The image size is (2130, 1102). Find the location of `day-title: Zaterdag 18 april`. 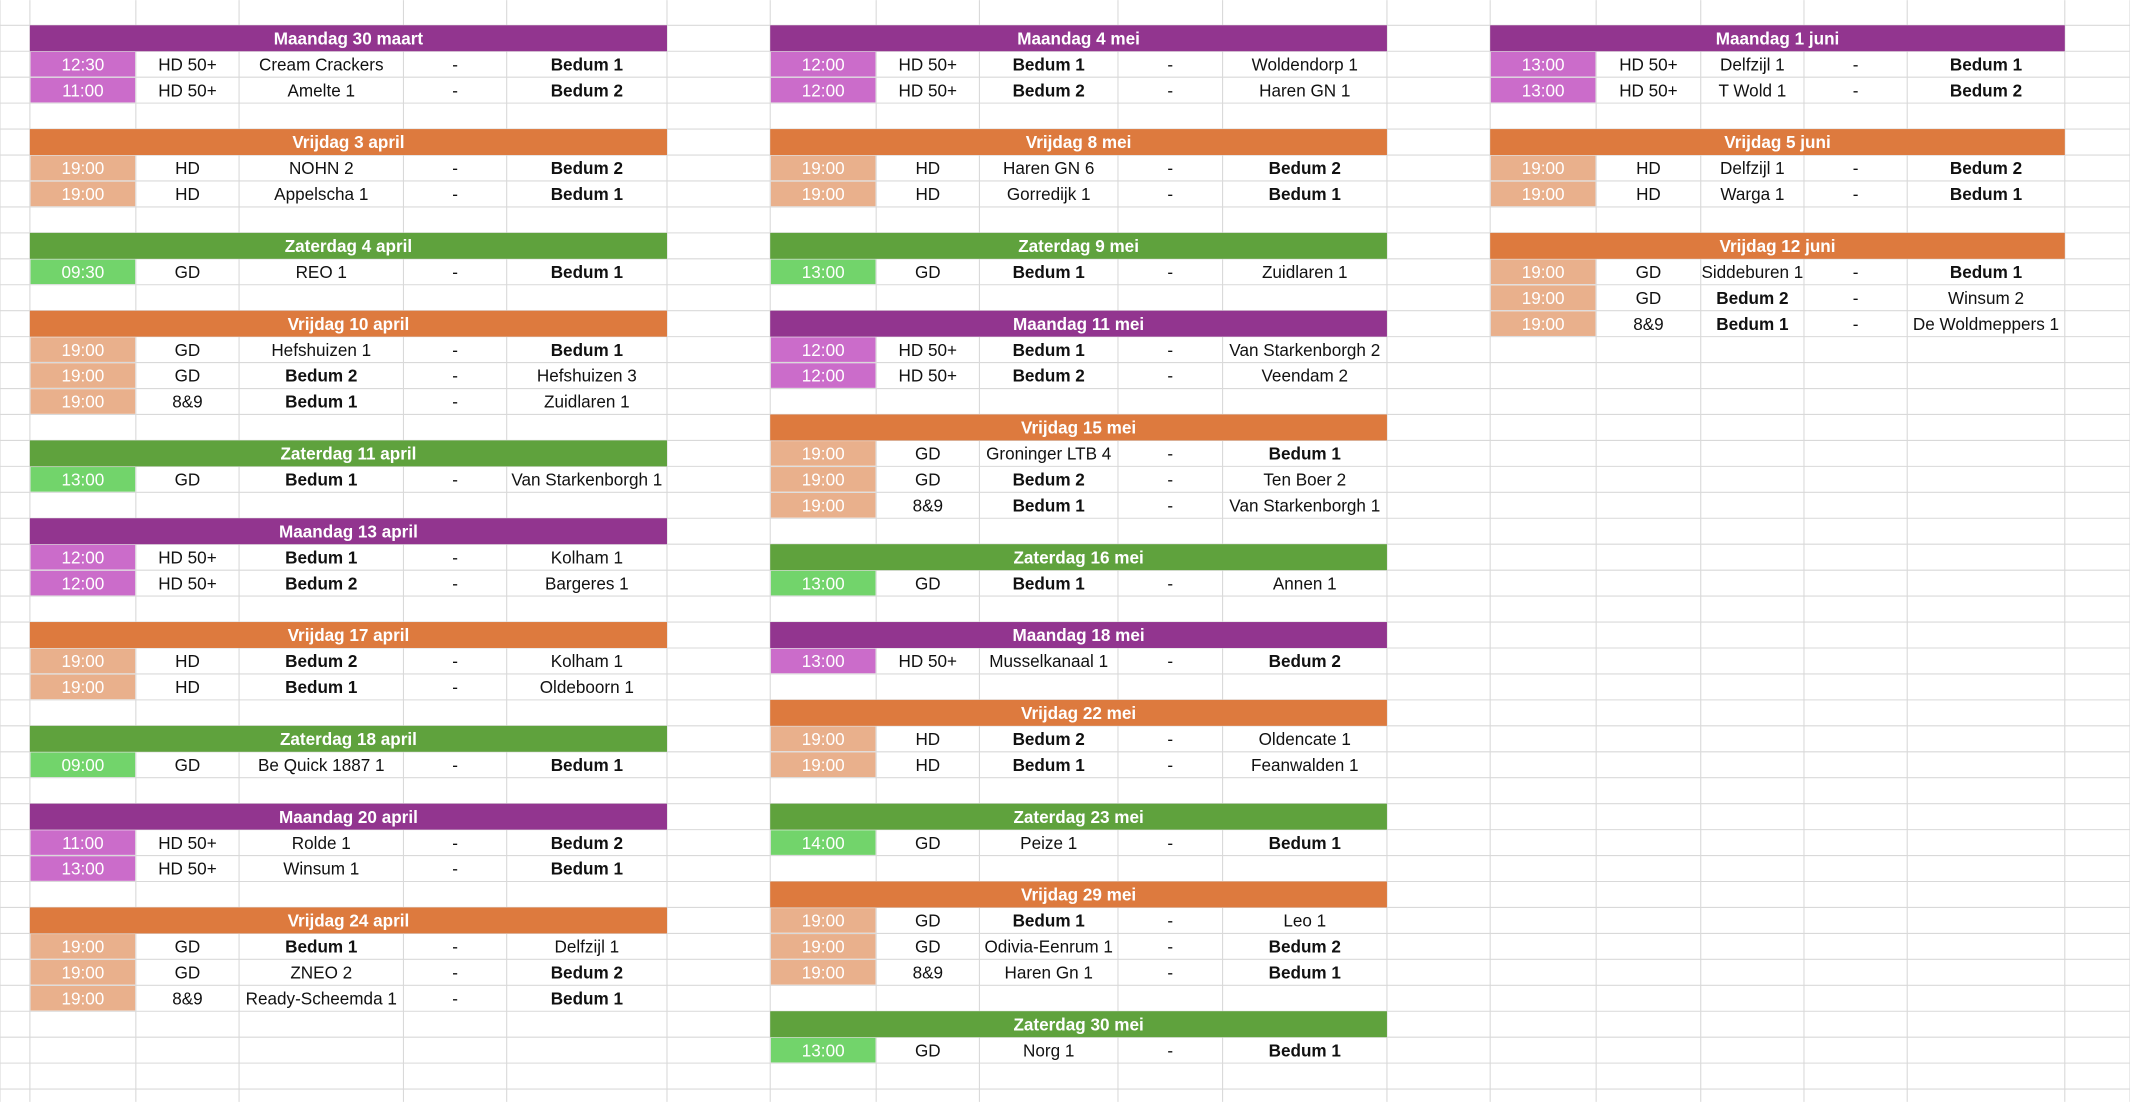

day-title: Zaterdag 18 april is located at coordinates (348, 739).